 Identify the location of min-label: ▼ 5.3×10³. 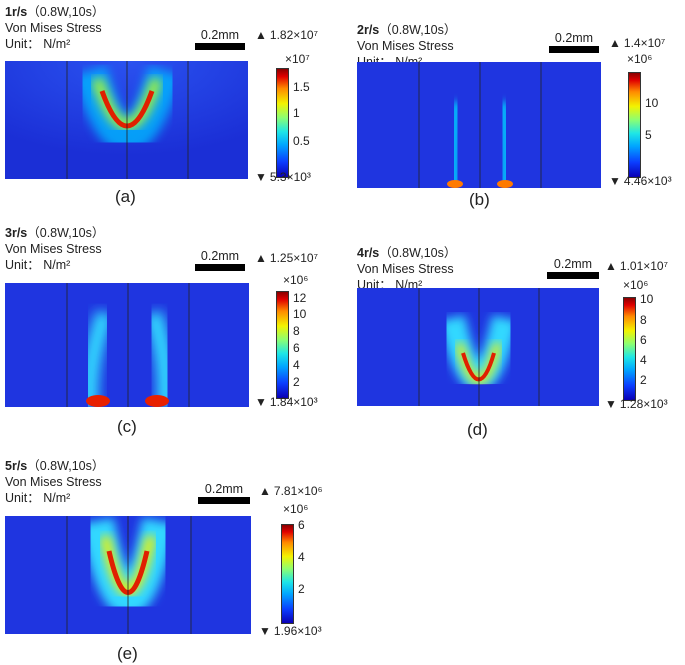
(283, 177).